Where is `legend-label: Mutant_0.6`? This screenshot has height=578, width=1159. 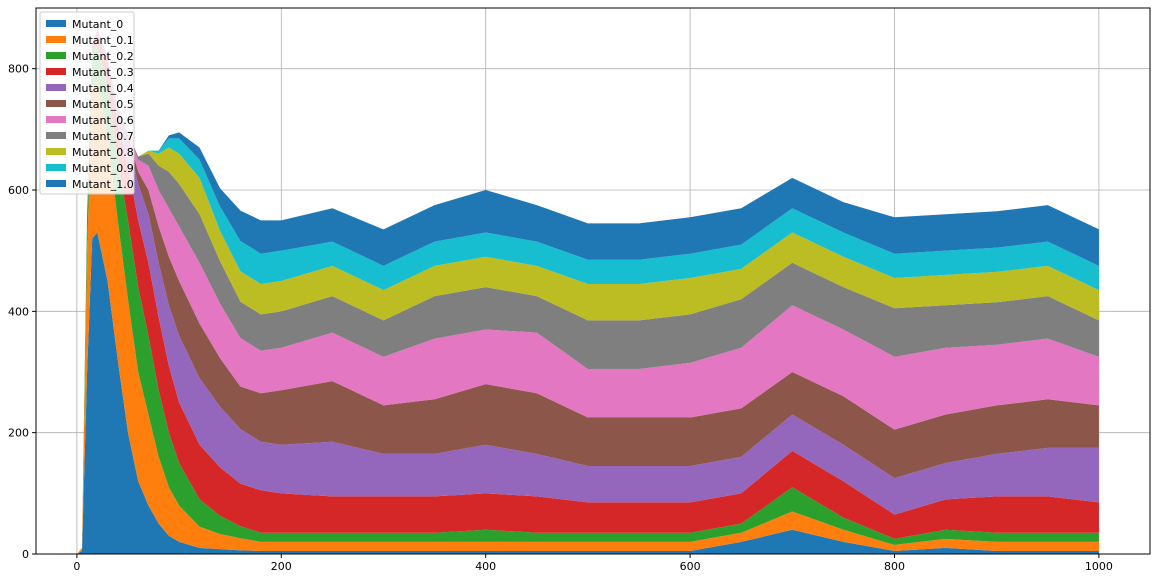 legend-label: Mutant_0.6 is located at coordinates (103, 120).